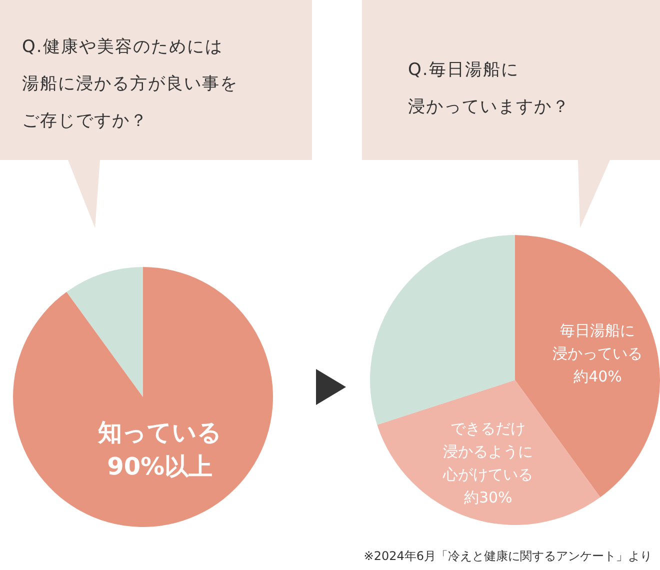  What do you see at coordinates (508, 556) in the screenshot?
I see `text: ※2024年6月「冷えと健康に関するアンケート」より` at bounding box center [508, 556].